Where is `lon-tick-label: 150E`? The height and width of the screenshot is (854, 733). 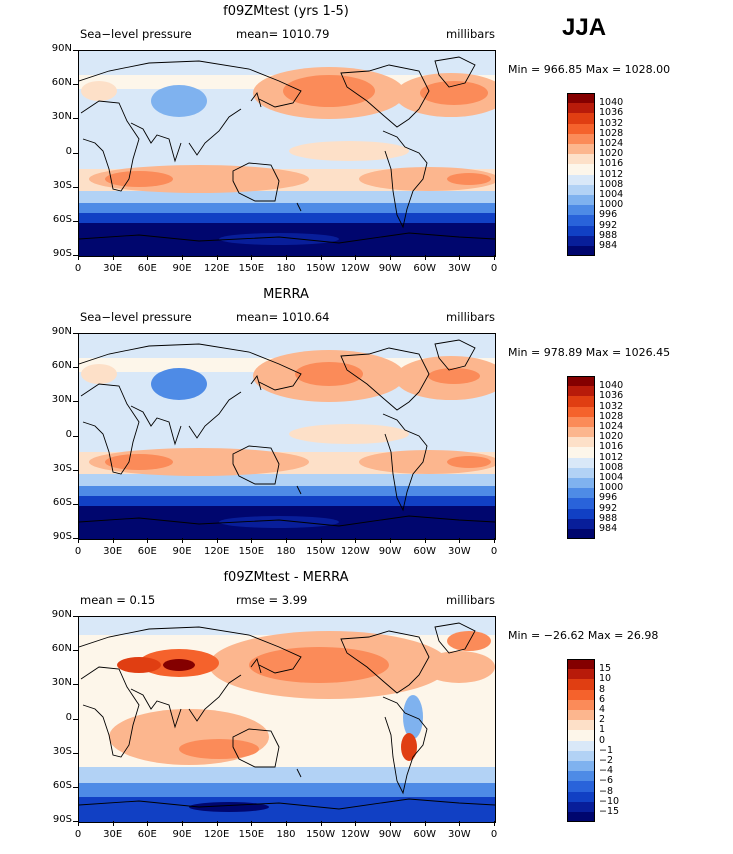
lon-tick-label: 150E is located at coordinates (251, 834).